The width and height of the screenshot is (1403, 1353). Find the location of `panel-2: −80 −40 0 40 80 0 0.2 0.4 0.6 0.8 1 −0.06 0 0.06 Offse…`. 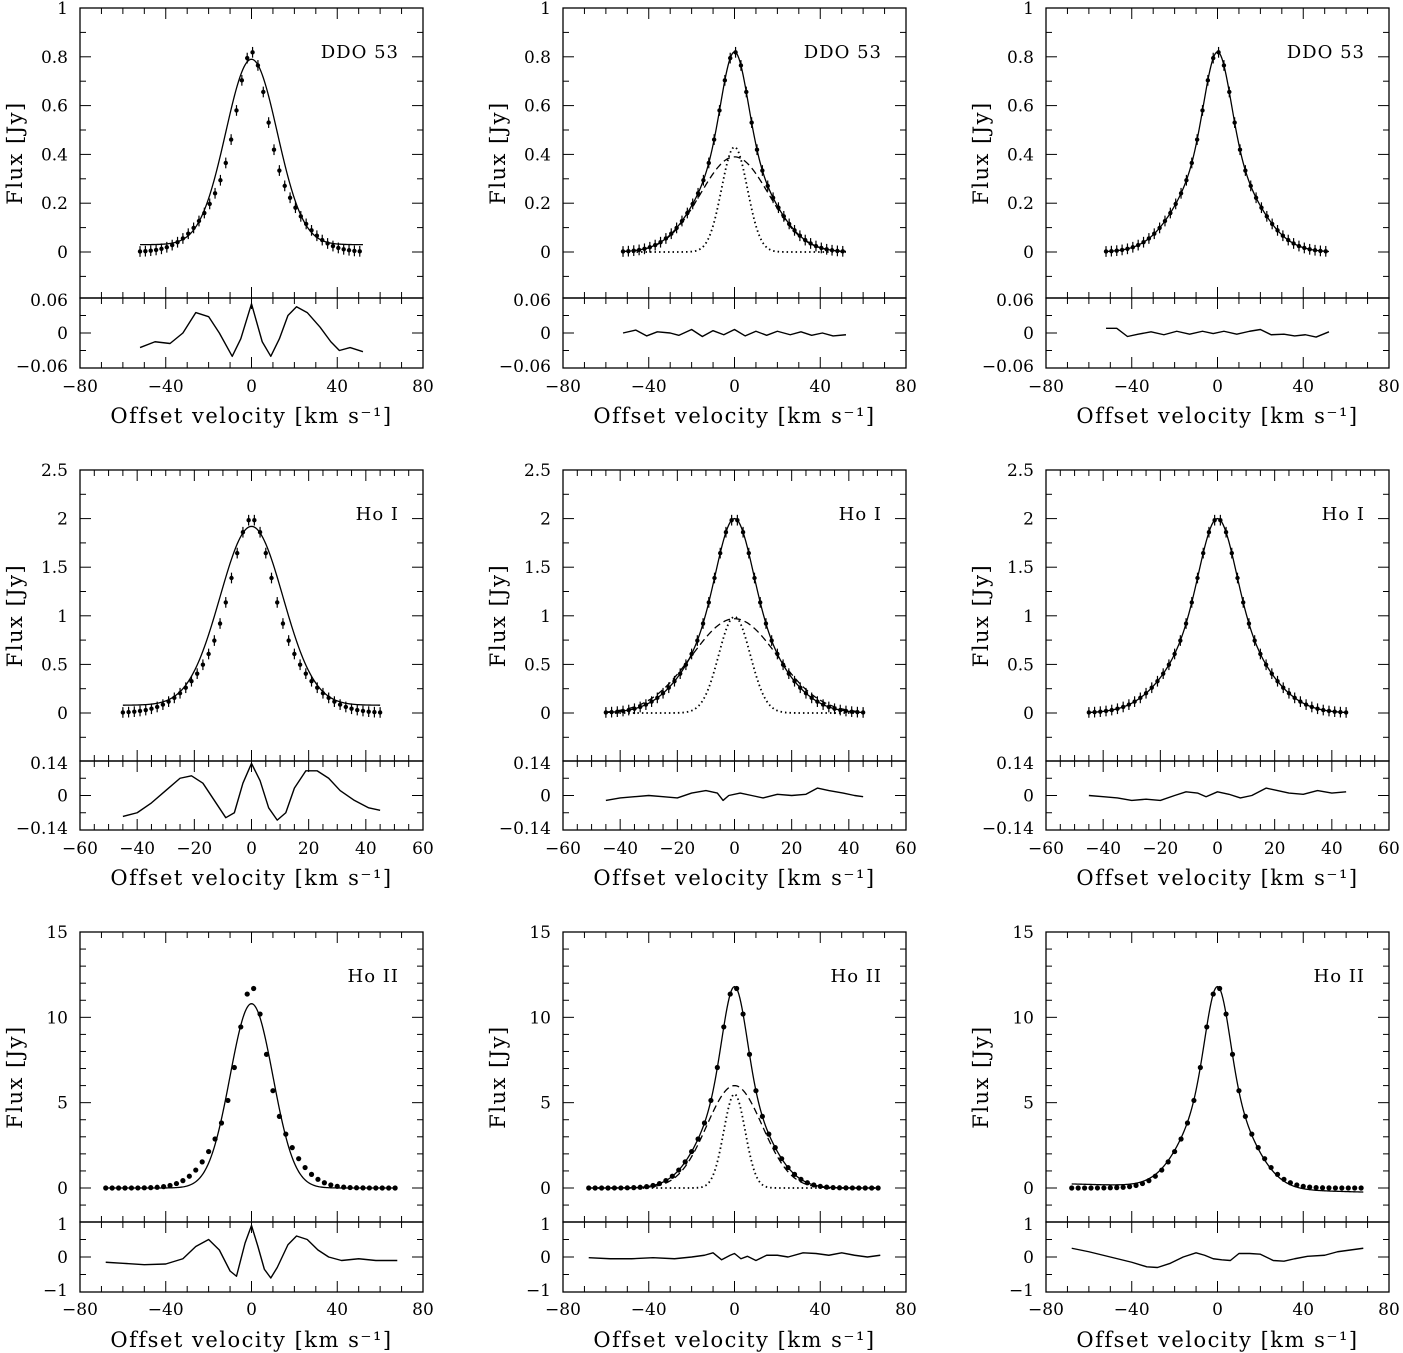

panel-2: −80 −40 0 40 80 0 0.2 0.4 0.6 0.8 1 −0.06 0 0.06 Offse… is located at coordinates (701, 214).